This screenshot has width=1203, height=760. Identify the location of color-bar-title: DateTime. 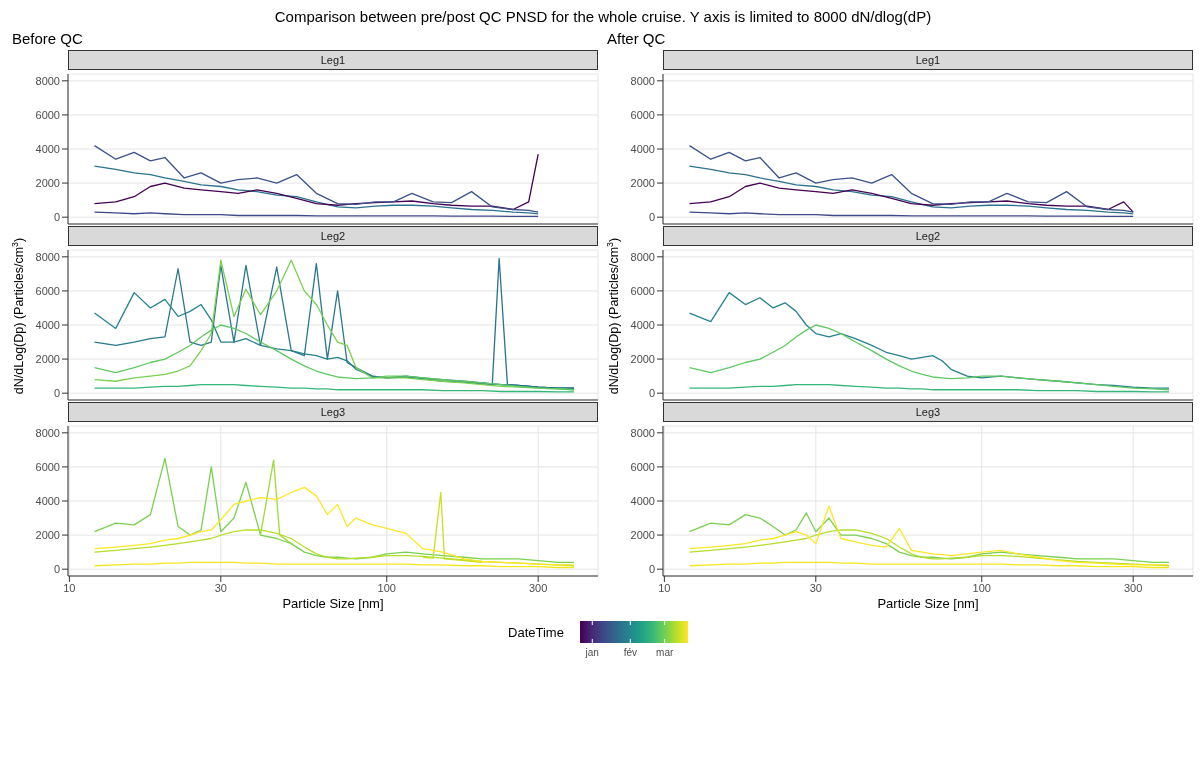
(536, 632).